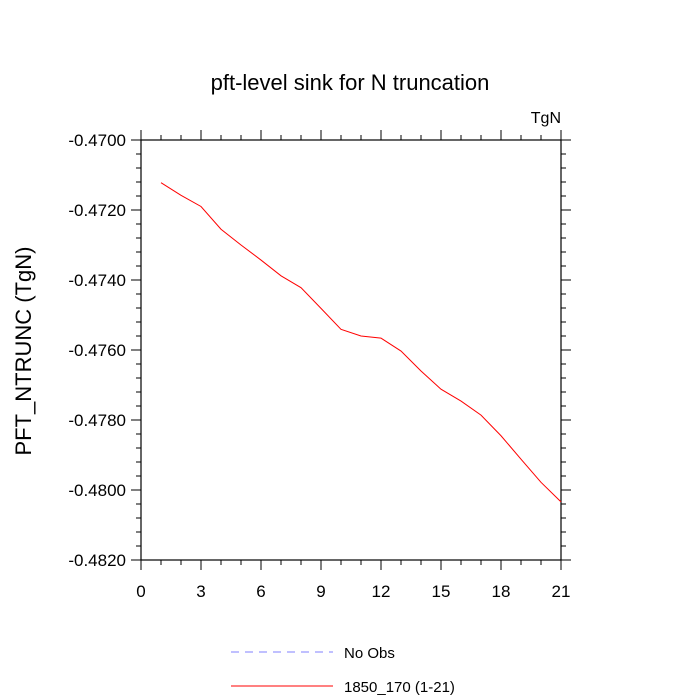 This screenshot has width=700, height=700. Describe the element at coordinates (97, 490) in the screenshot. I see `y-tick-label: -0.4800` at that location.